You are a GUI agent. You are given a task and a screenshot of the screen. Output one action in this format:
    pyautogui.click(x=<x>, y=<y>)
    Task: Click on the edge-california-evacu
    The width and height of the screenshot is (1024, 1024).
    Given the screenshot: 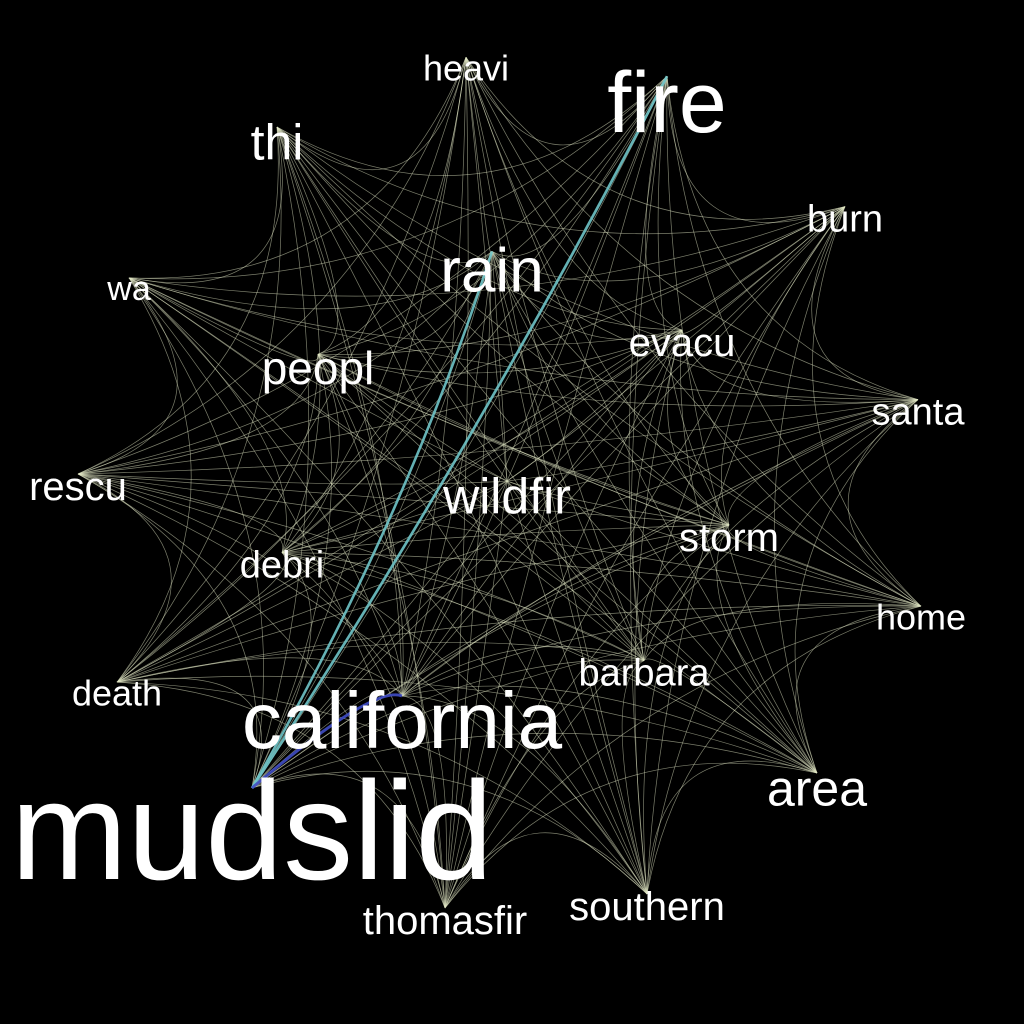 What is the action you would take?
    pyautogui.click(x=542, y=513)
    